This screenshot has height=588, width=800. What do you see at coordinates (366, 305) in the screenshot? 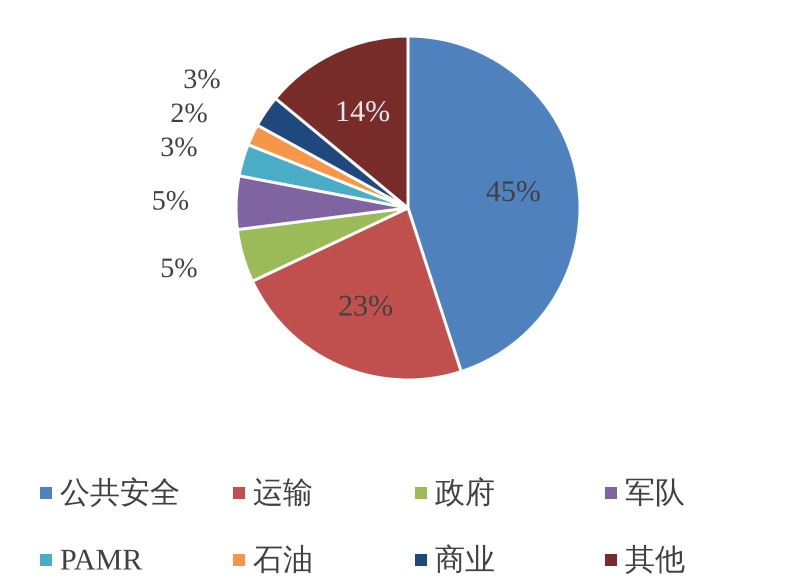
I see `data-label: 23%` at bounding box center [366, 305].